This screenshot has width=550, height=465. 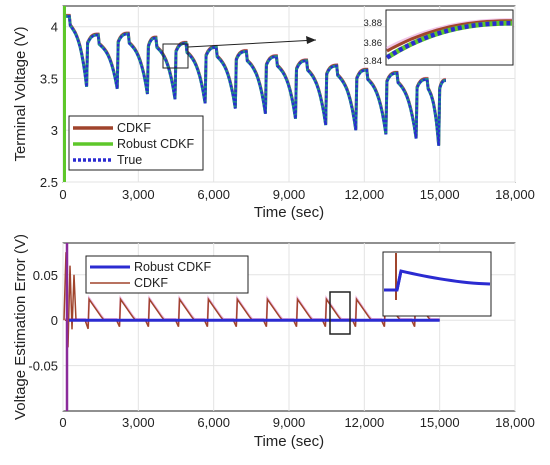 I want to click on voltage-x-ticks: 0 3,000 6,000 9,000 12,000 15,000 18,000, so click(x=297, y=194).